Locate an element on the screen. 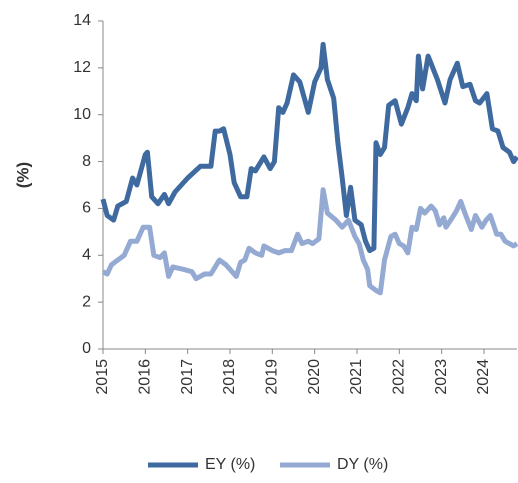 The image size is (518, 483). y-tick-label: 10 is located at coordinates (82, 114).